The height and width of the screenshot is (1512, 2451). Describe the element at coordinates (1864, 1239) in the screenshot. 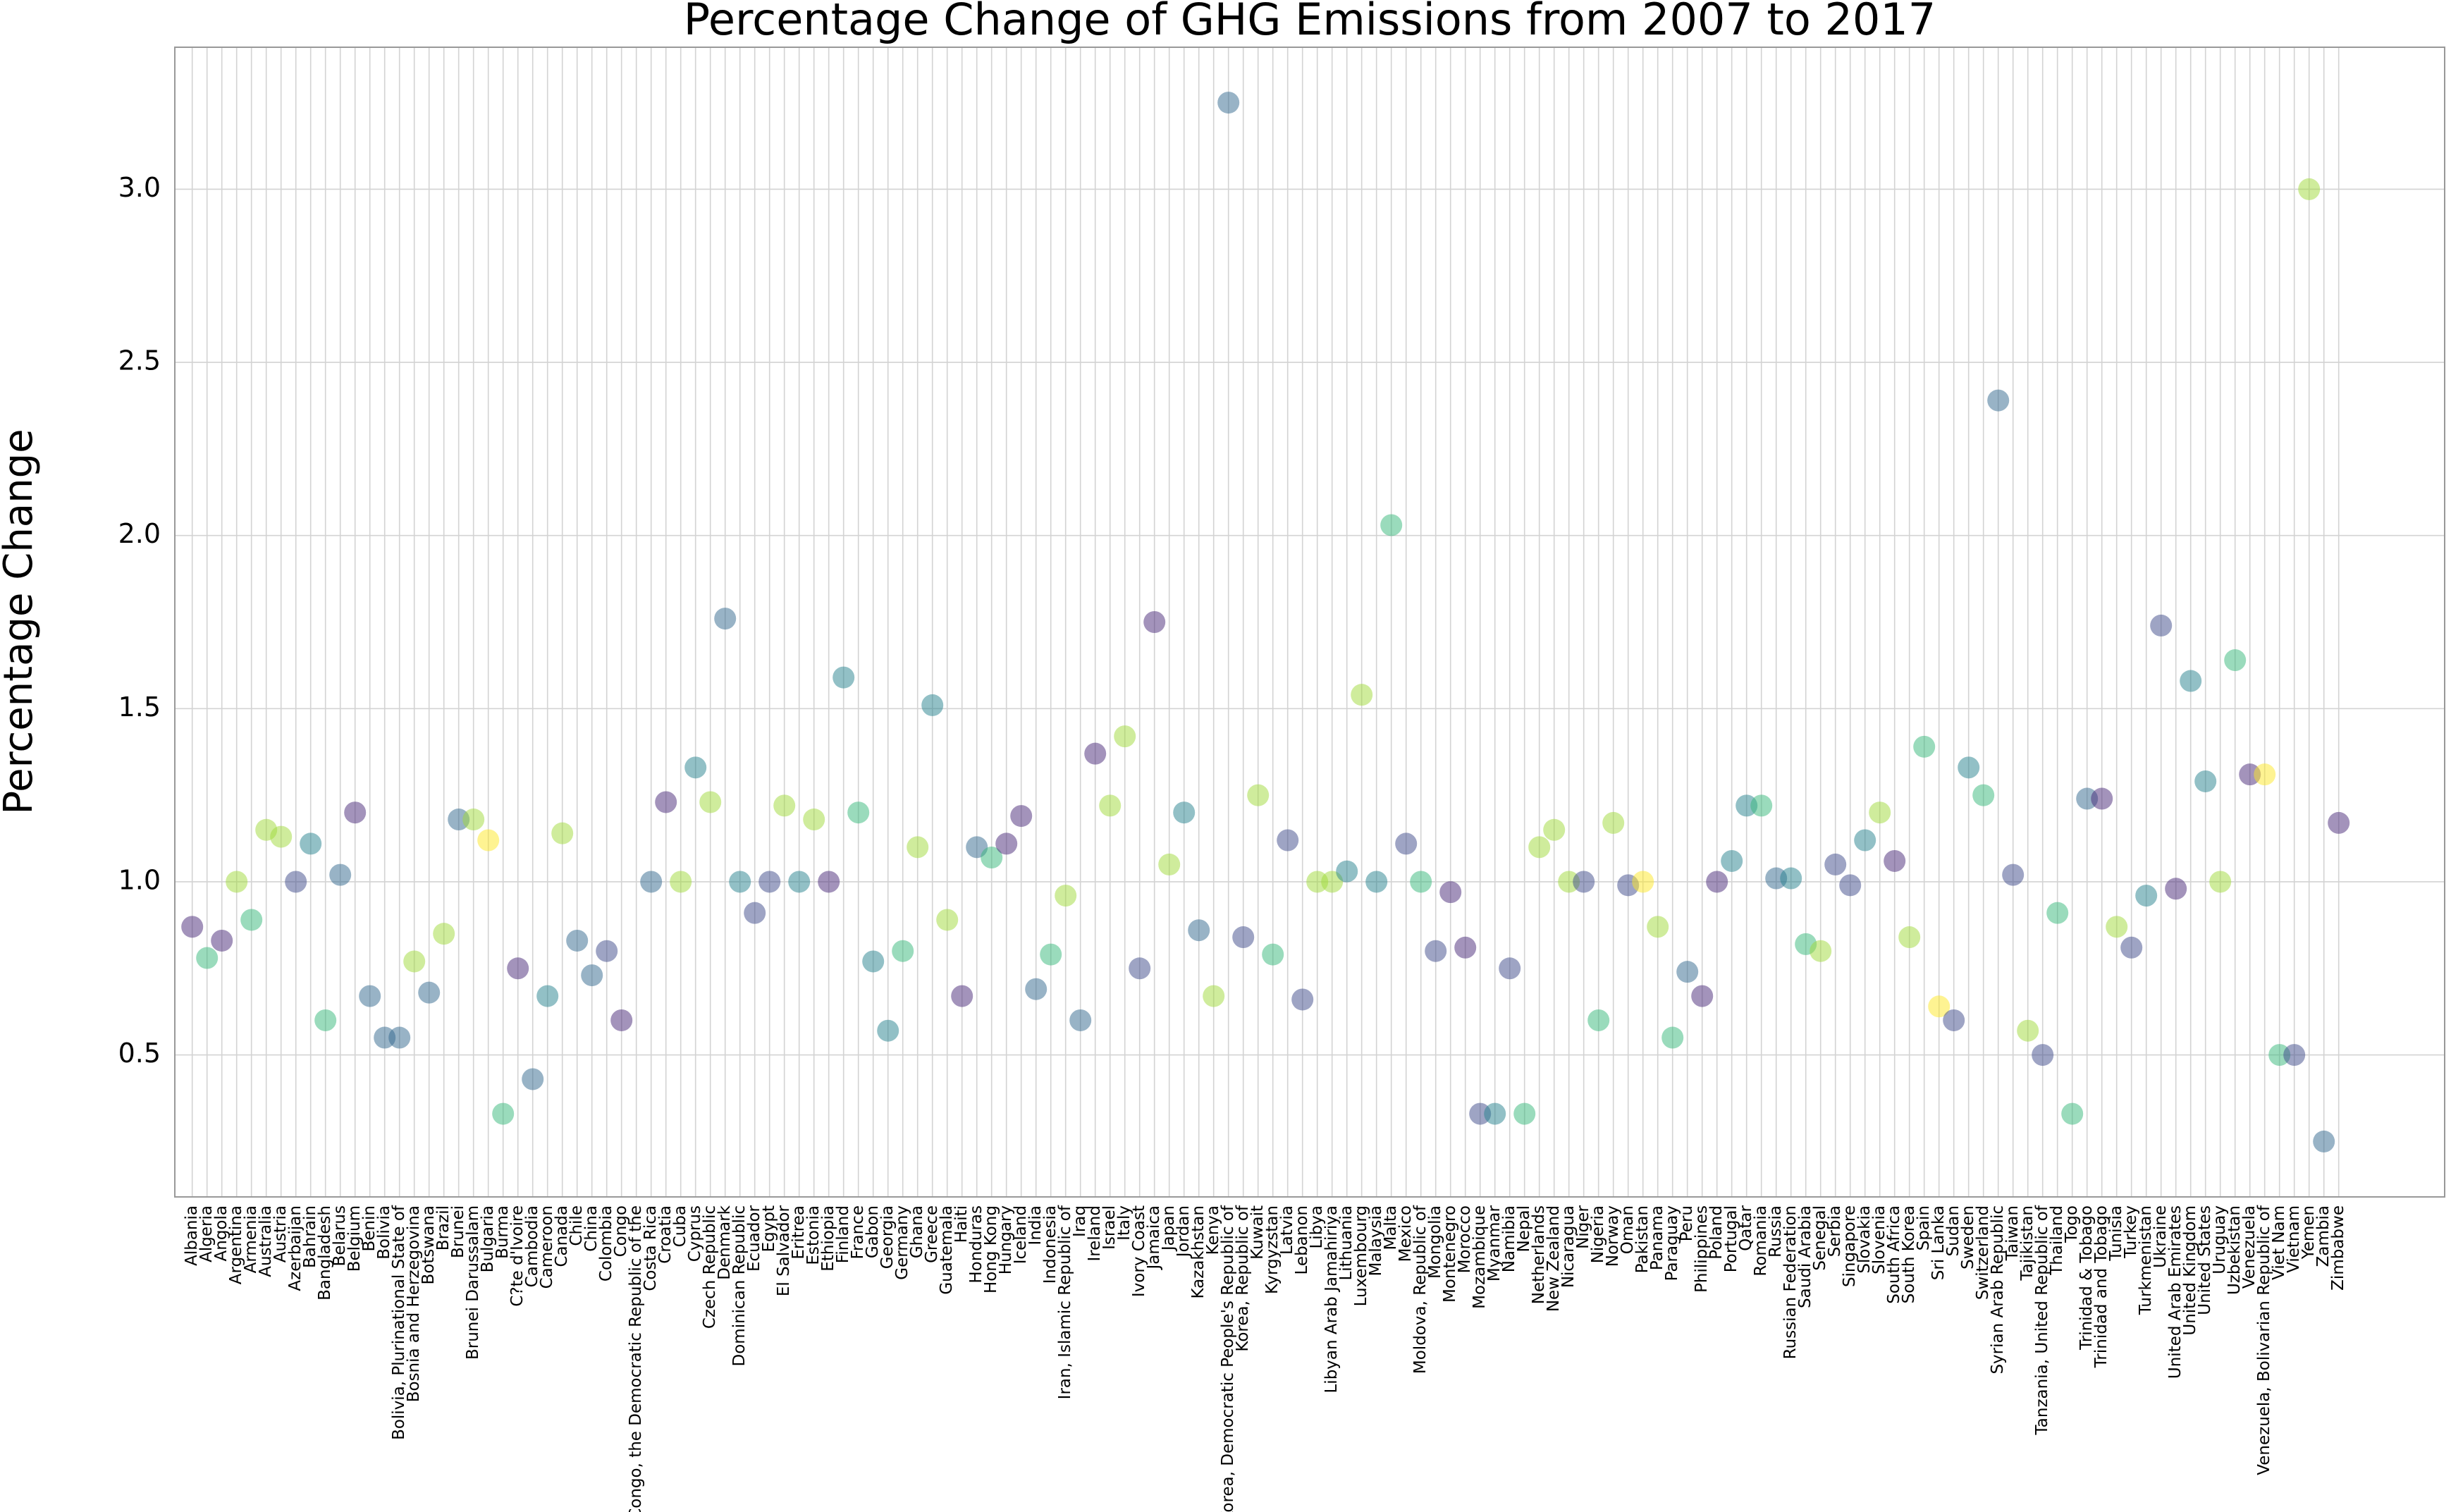

I see `x-tick-label: Slovakia` at that location.